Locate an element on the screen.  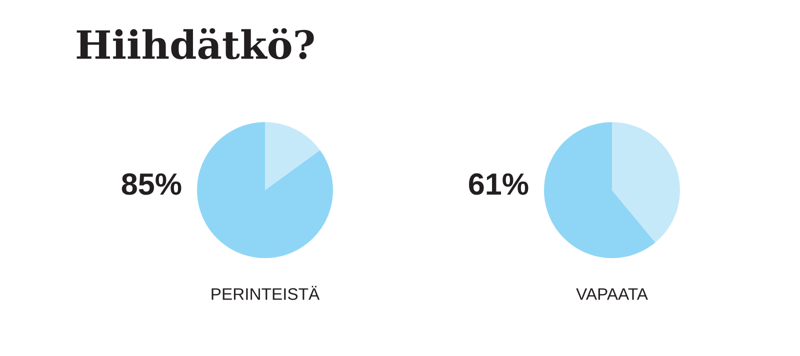
data-label: 85% is located at coordinates (152, 184).